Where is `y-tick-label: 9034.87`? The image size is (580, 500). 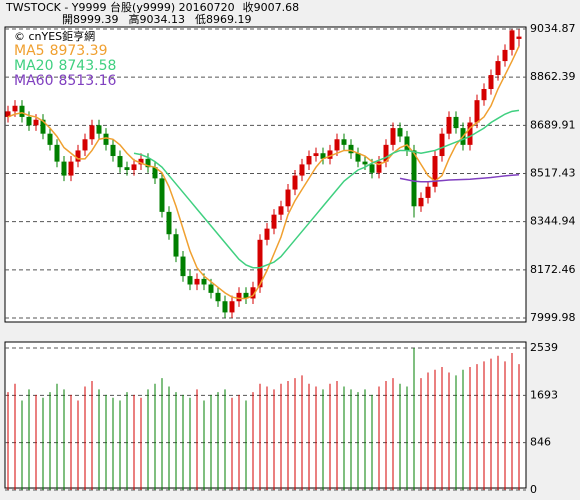
y-tick-label: 9034.87 is located at coordinates (553, 28).